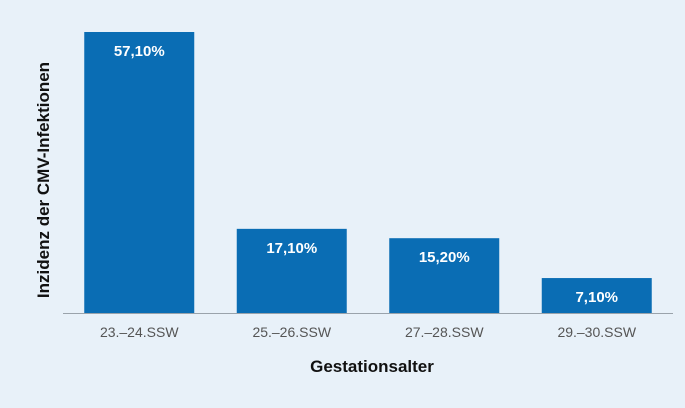 The width and height of the screenshot is (685, 408). Describe the element at coordinates (139, 332) in the screenshot. I see `x-tick-label-1: 23.–24.SSW` at that location.